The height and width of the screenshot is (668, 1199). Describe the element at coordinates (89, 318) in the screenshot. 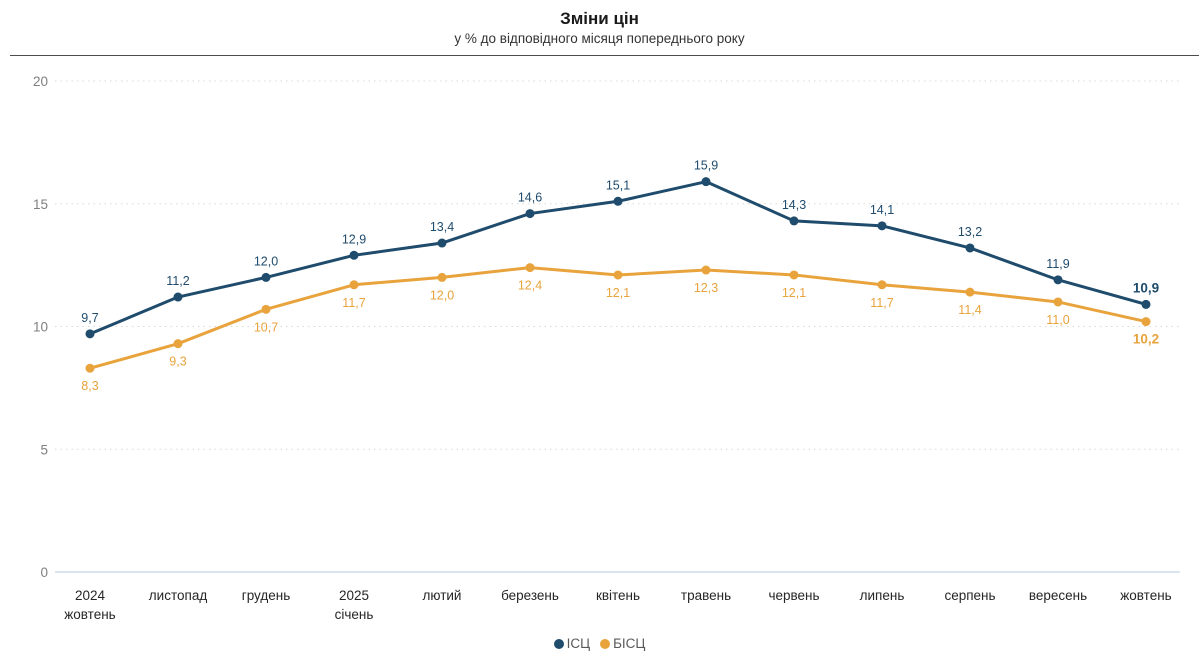

I see `data-label: 9,7` at that location.